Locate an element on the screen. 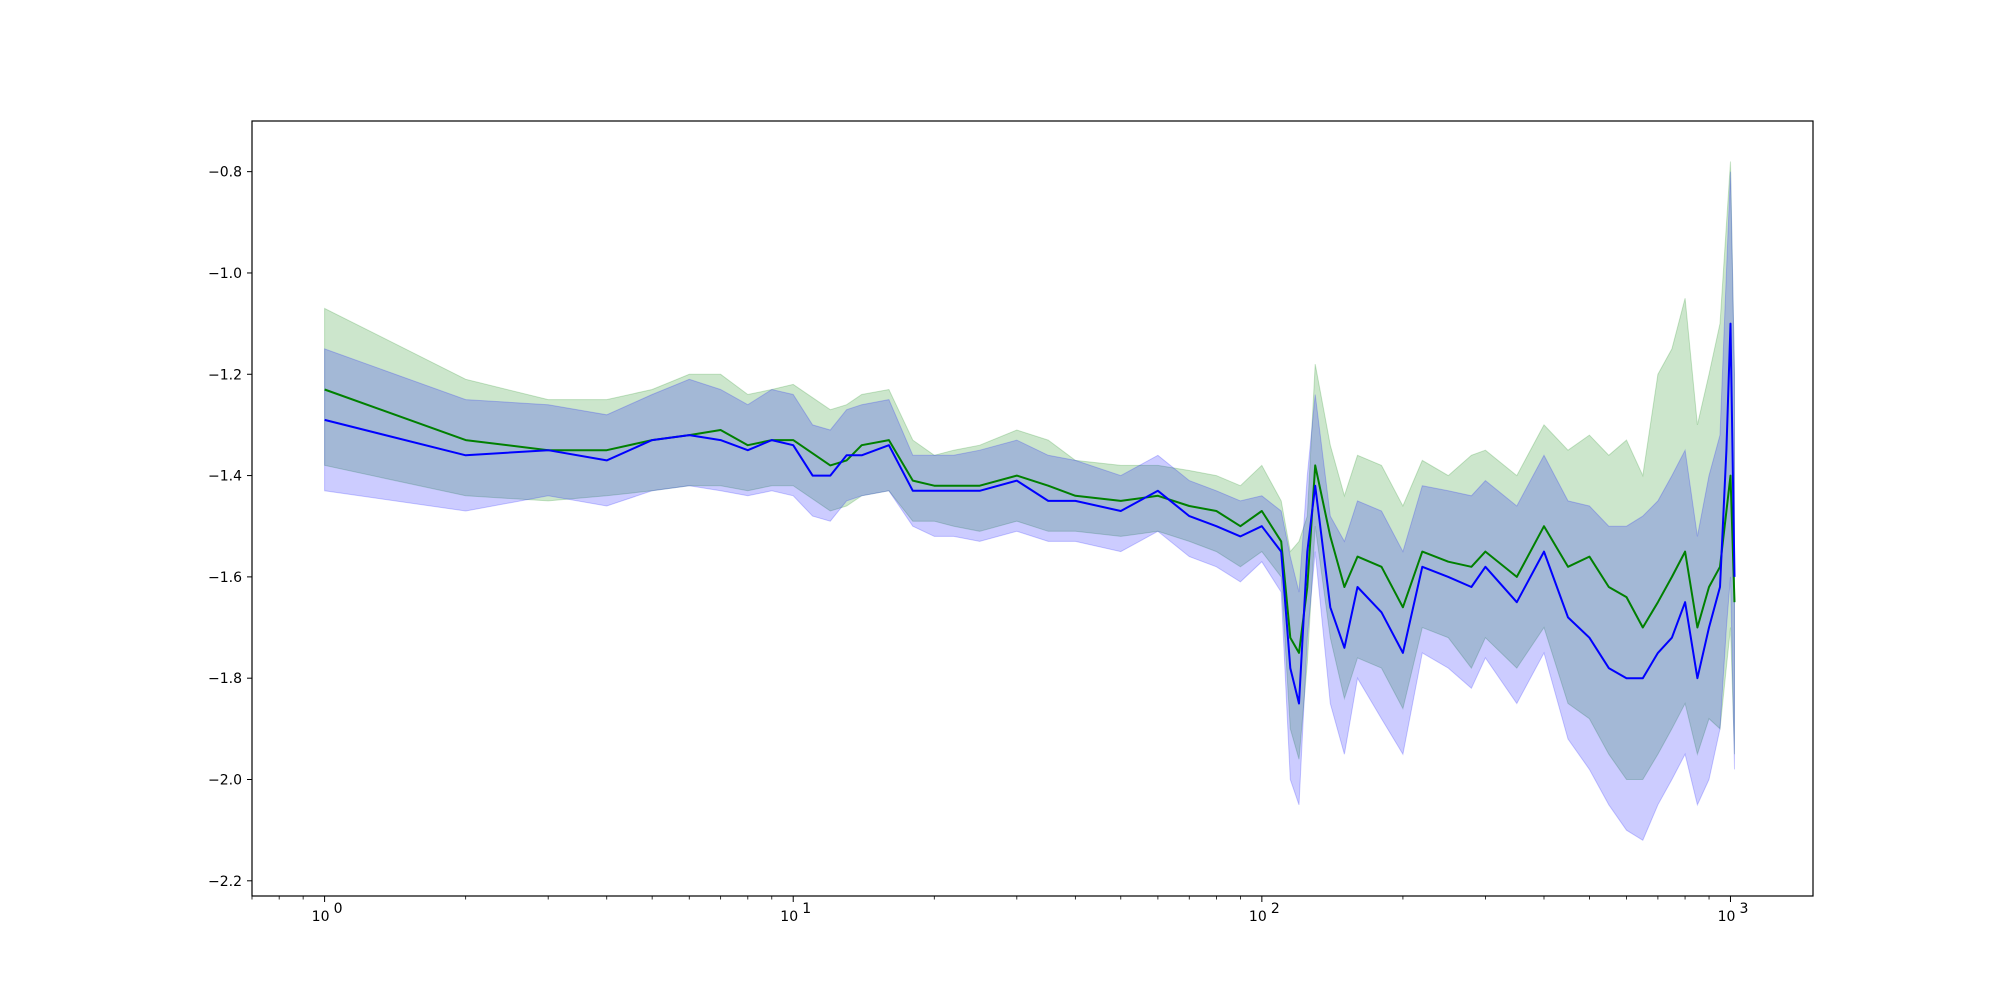 Image resolution: width=2000 pixels, height=1000 pixels. x-tick-exponent: 0 is located at coordinates (338, 909).